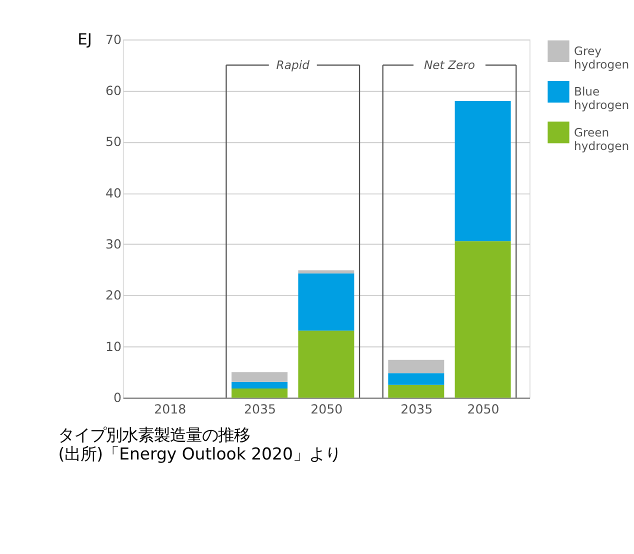  I want to click on legend-label: Green hydrogen, so click(602, 139).